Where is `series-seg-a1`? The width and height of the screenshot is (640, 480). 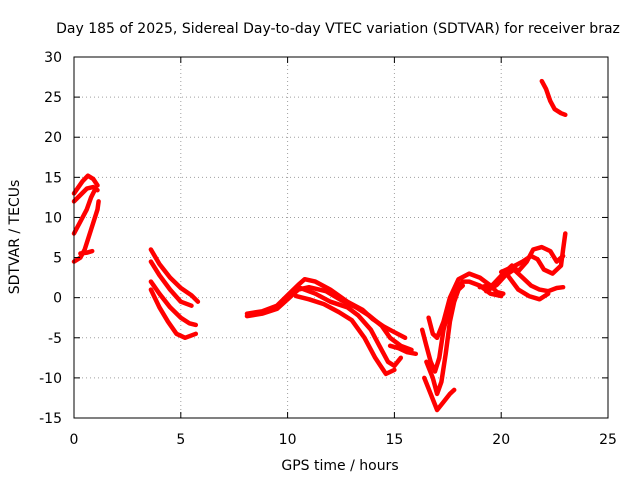 series-seg-a1 is located at coordinates (85, 184).